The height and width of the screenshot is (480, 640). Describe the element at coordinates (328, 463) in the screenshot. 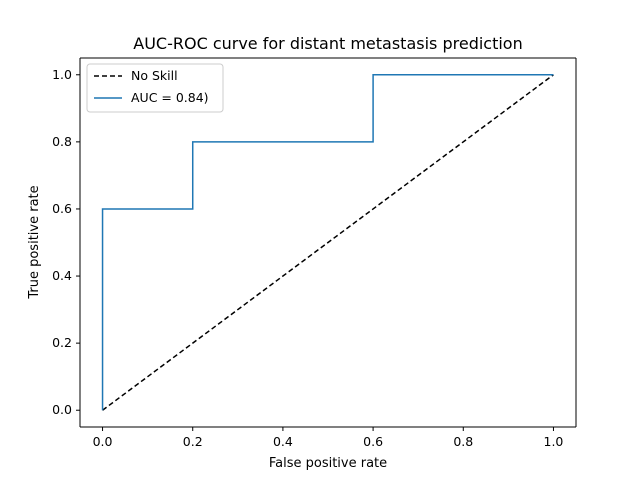

I see `x-axis-label: False positive rate` at that location.